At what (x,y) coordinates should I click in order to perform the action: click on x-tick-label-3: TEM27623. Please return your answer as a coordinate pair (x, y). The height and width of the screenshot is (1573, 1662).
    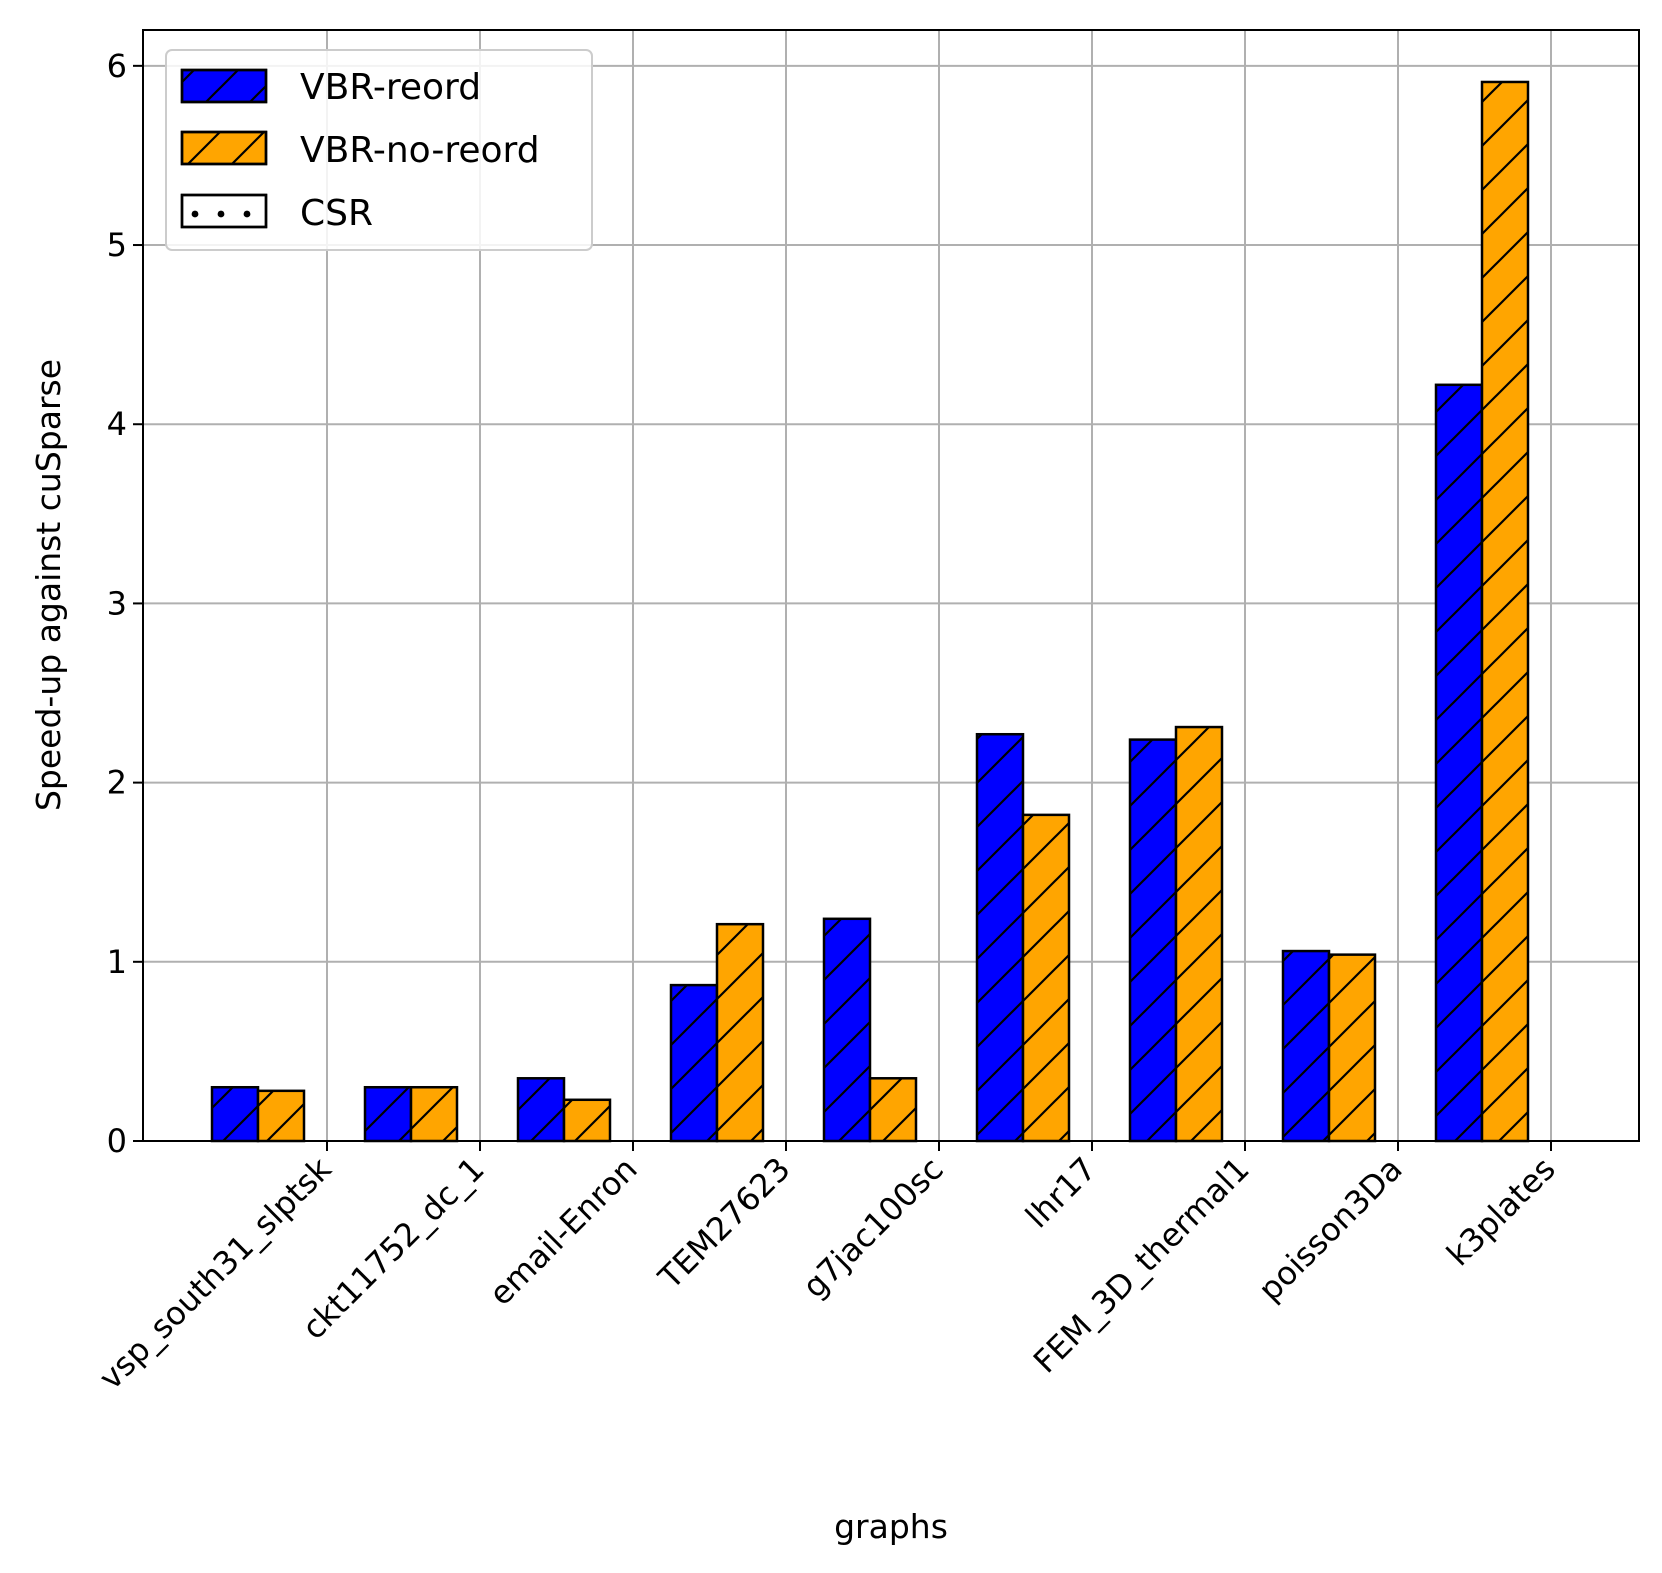
    Looking at the image, I should click on (723, 1223).